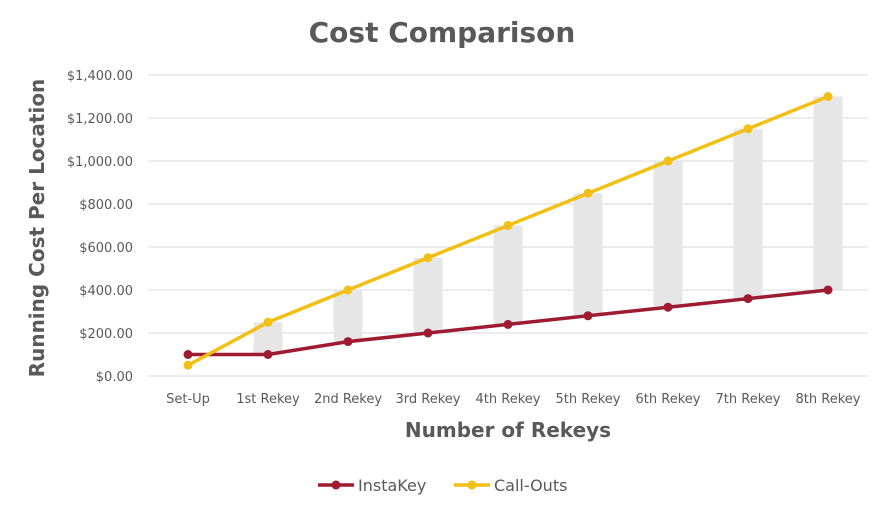  I want to click on y-tick-label: $200.00, so click(106, 334).